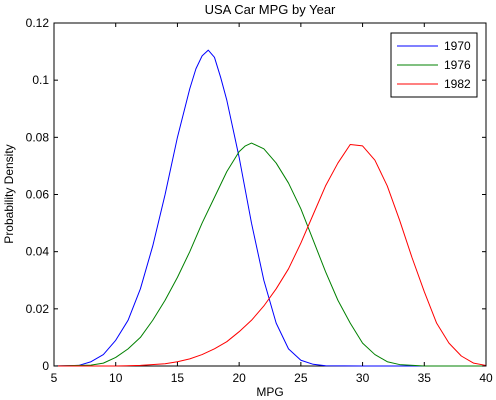 Image resolution: width=496 pixels, height=400 pixels. I want to click on y-tick-label: 0.04, so click(38, 252).